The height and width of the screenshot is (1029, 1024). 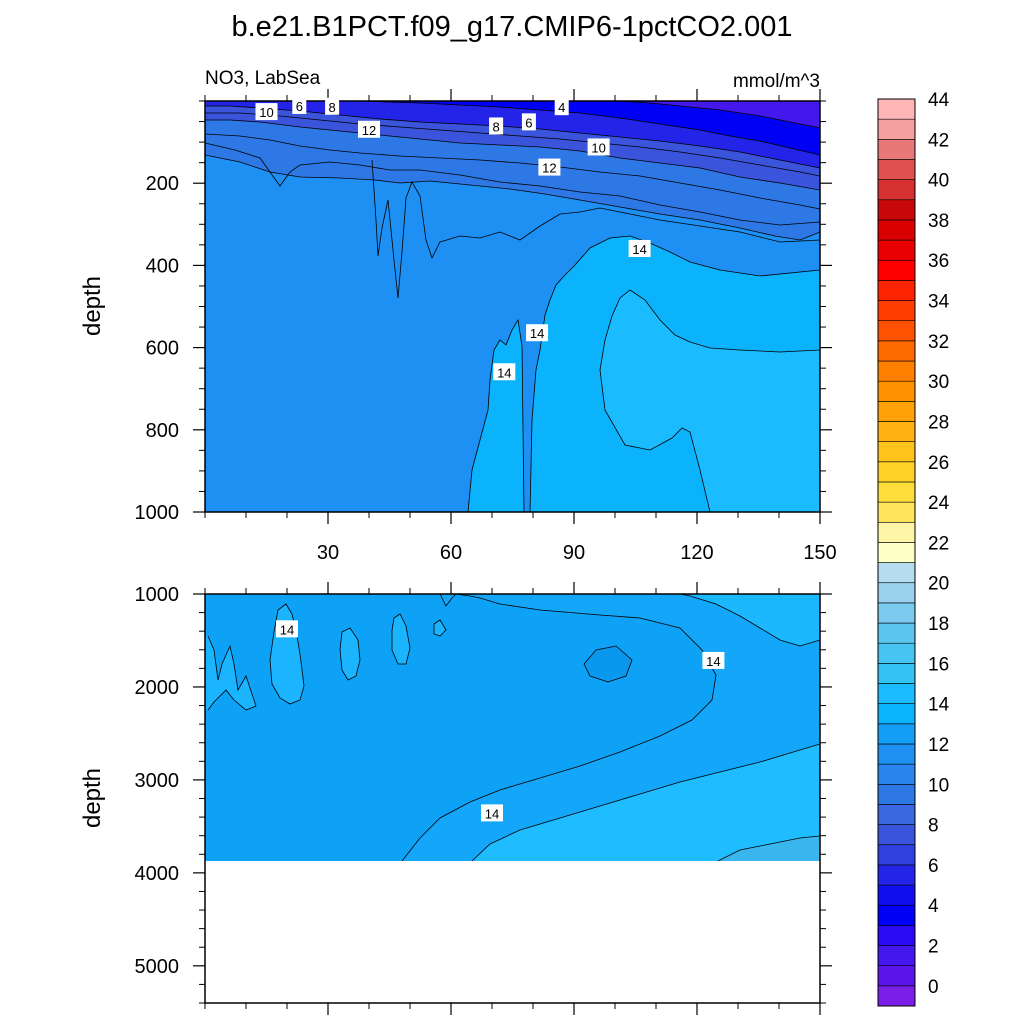 I want to click on colorbar-label: 26, so click(x=938, y=463).